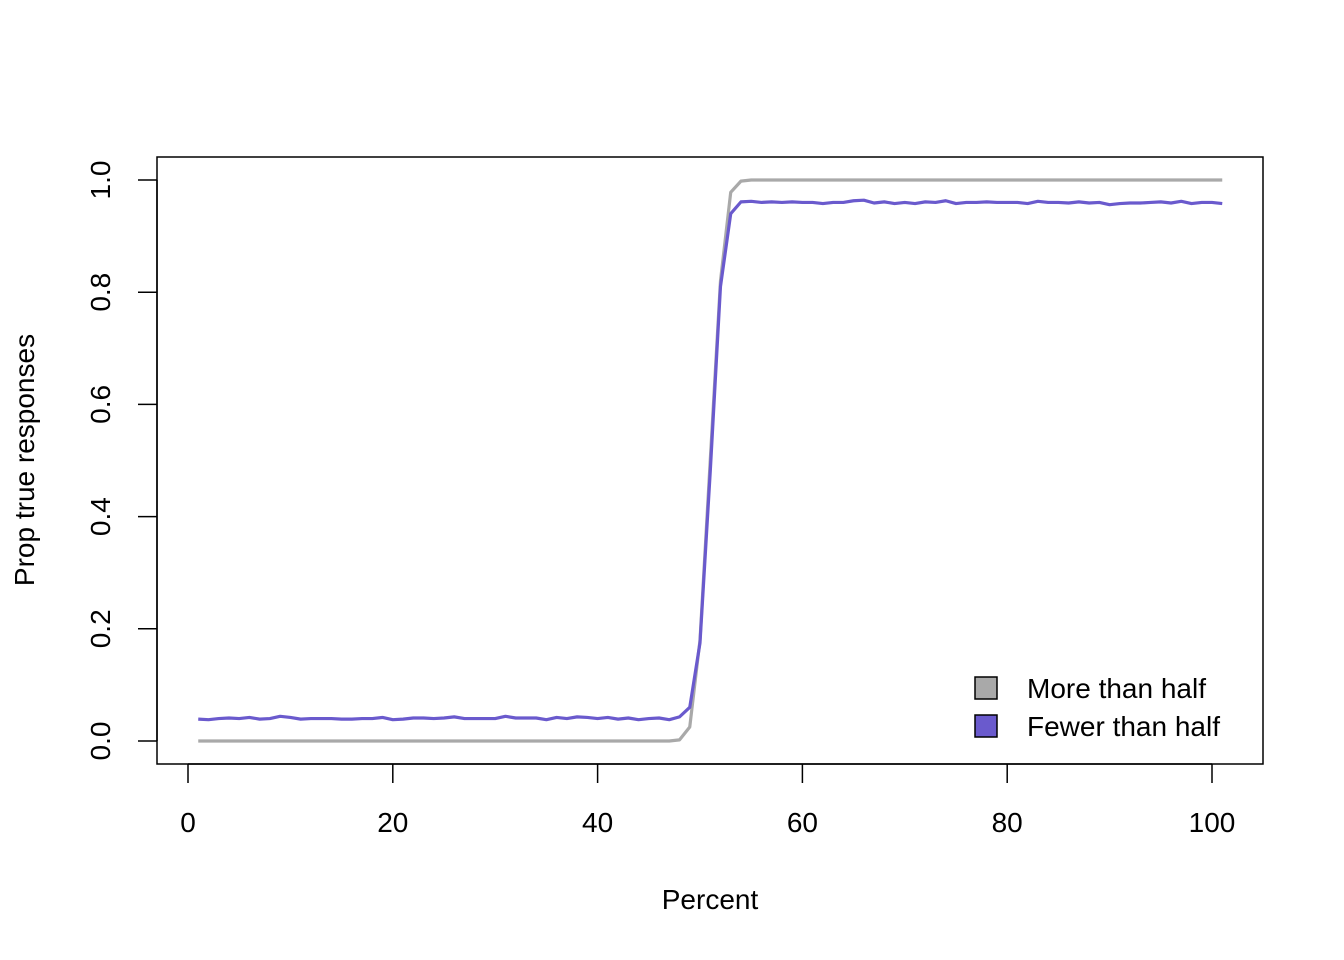 This screenshot has height=960, width=1344. I want to click on y-axis: 0.0 0.2 0.4 0.6 0.8 1.0, so click(121, 461).